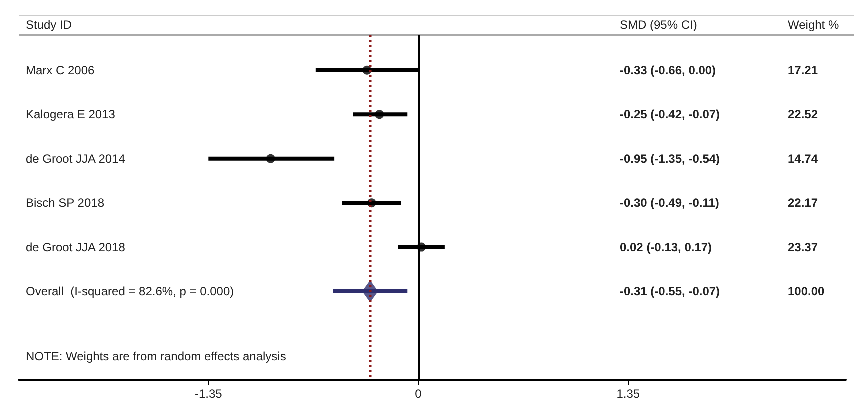 The height and width of the screenshot is (410, 854). What do you see at coordinates (803, 70) in the screenshot?
I see `annotation: 17.21` at bounding box center [803, 70].